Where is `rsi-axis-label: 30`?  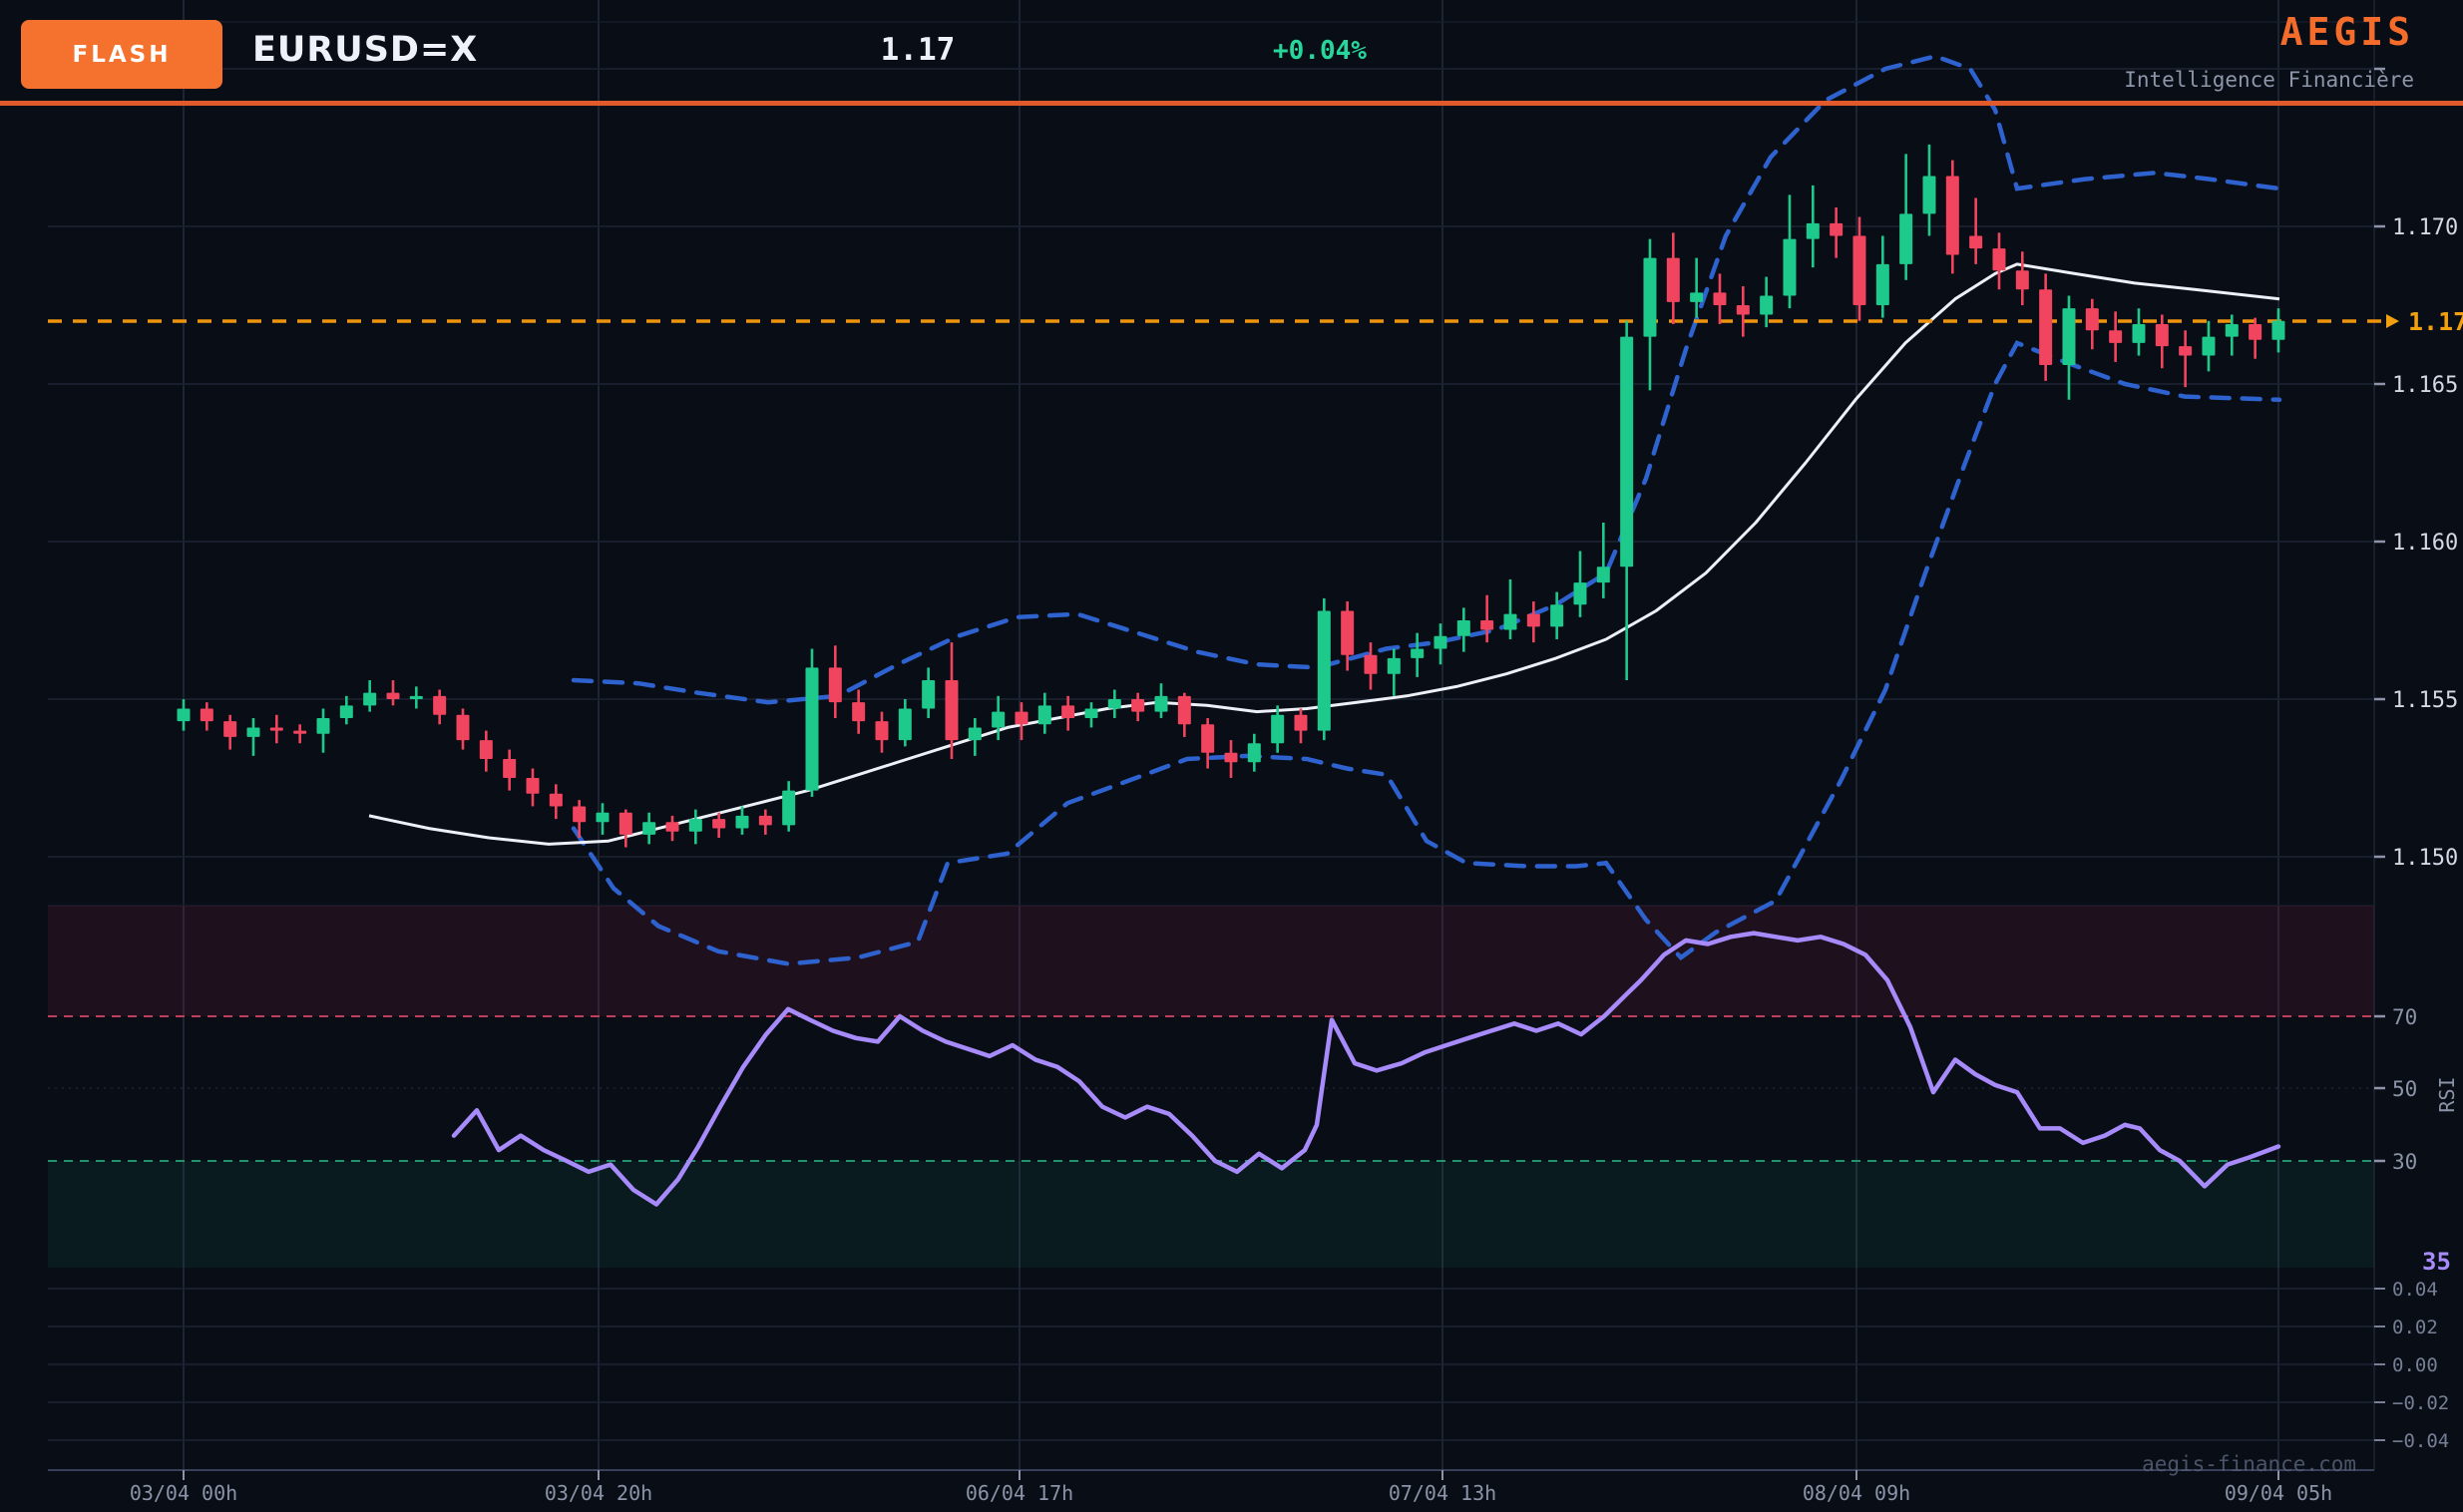 rsi-axis-label: 30 is located at coordinates (2405, 1162).